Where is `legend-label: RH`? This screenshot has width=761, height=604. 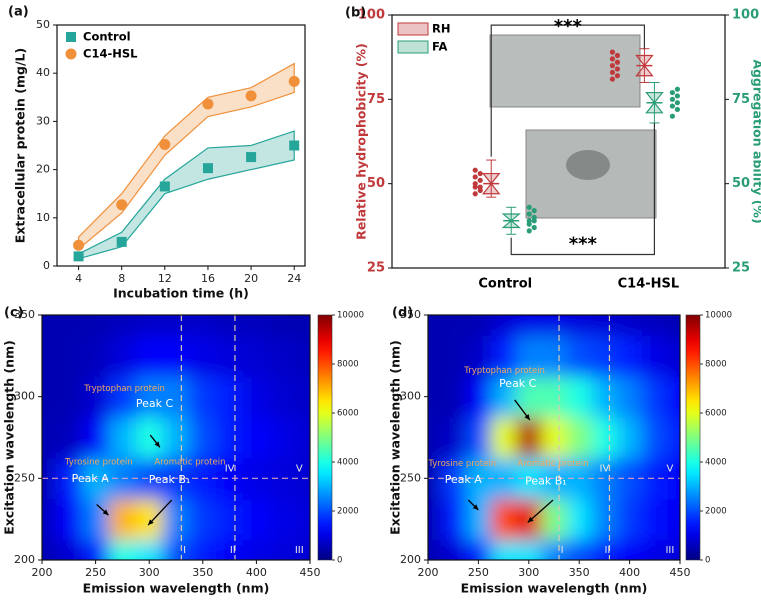 legend-label: RH is located at coordinates (441, 29).